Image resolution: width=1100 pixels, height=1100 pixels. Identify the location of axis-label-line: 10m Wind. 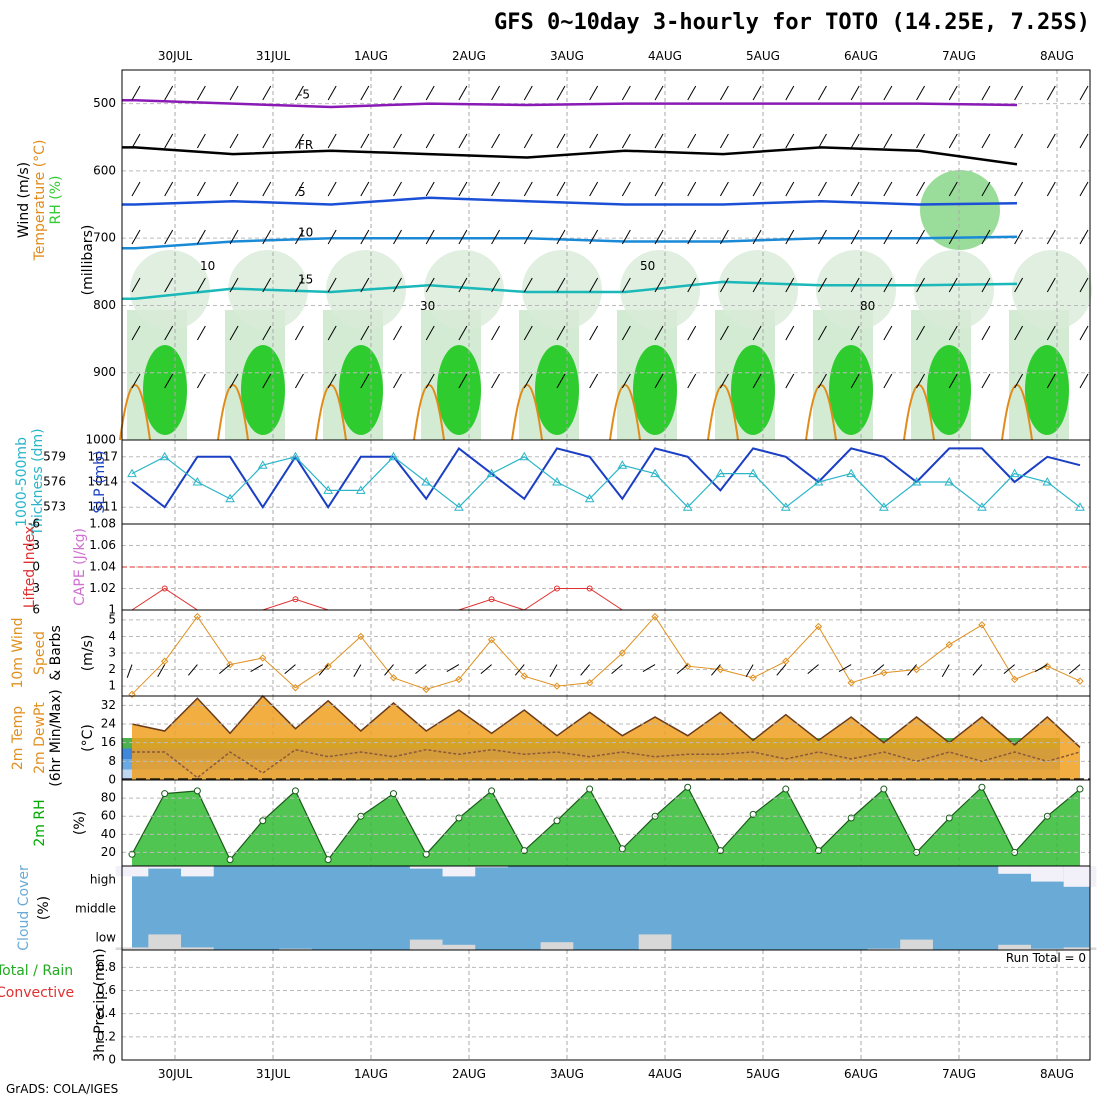
(18, 652).